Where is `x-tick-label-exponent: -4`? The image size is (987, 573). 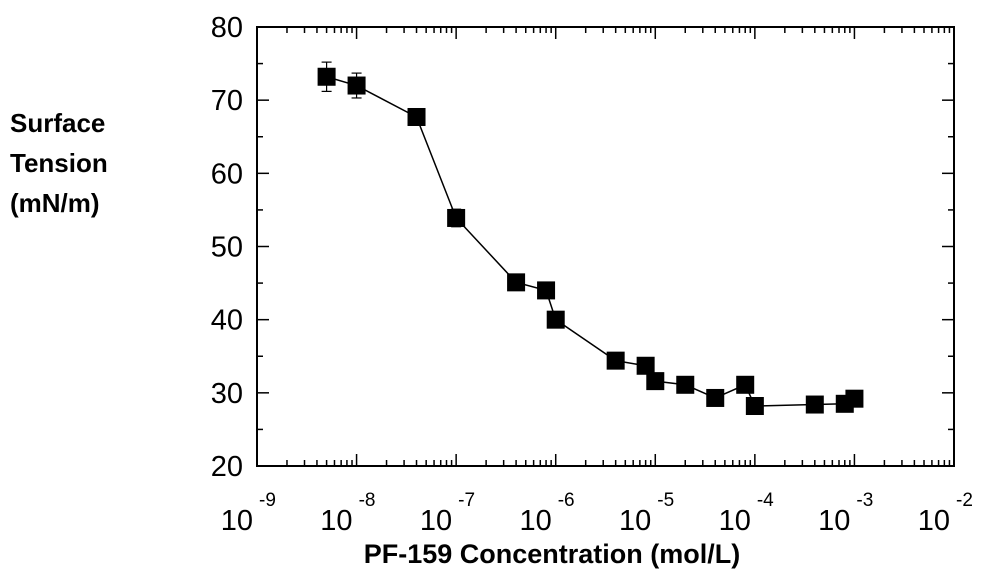
x-tick-label-exponent: -4 is located at coordinates (765, 500).